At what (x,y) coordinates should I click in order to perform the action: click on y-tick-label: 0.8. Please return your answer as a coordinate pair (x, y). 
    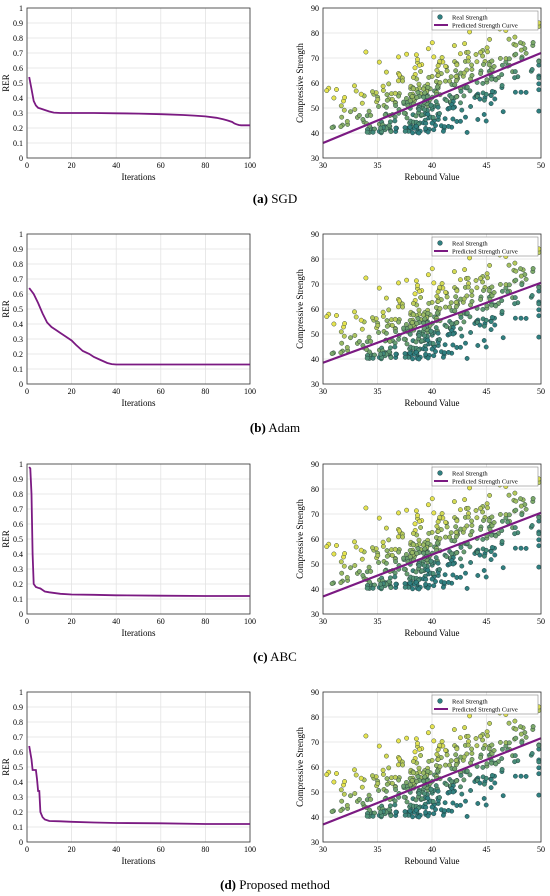
    Looking at the image, I should click on (18, 38).